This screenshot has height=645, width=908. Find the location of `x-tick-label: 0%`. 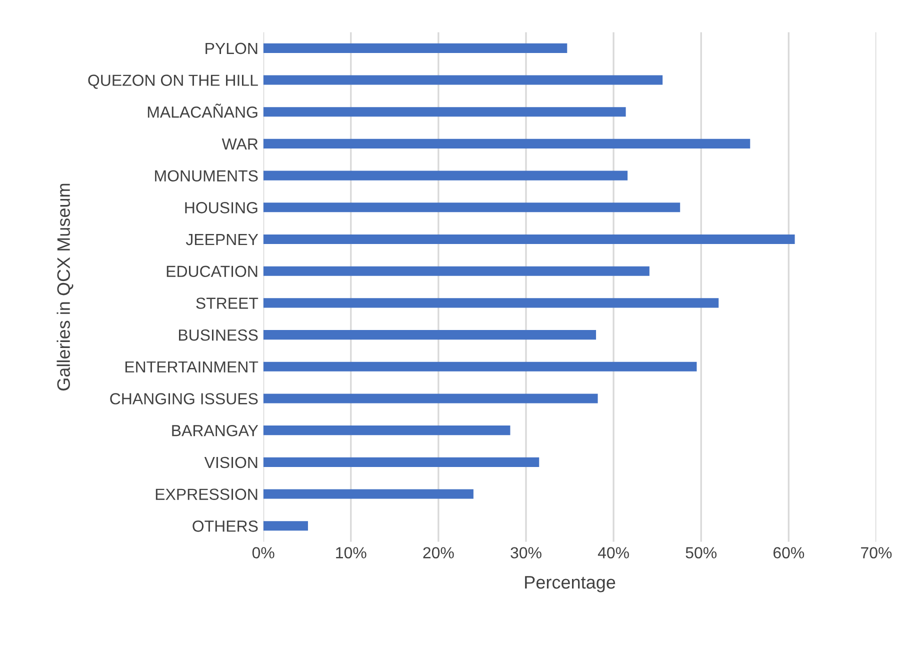

x-tick-label: 0% is located at coordinates (263, 552).